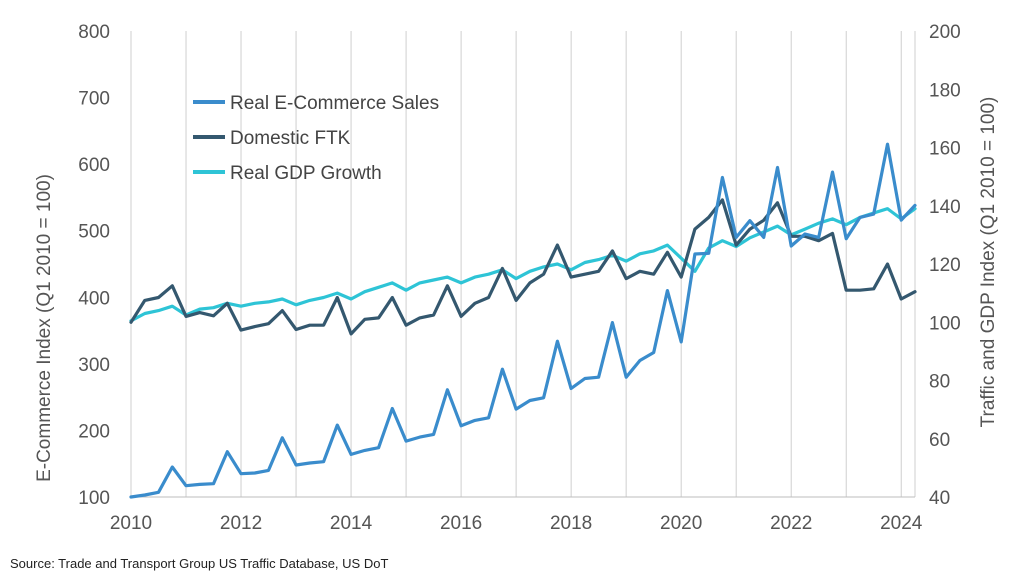 The width and height of the screenshot is (1024, 583). I want to click on legend-label-gdp: Real GDP Growth, so click(306, 173).